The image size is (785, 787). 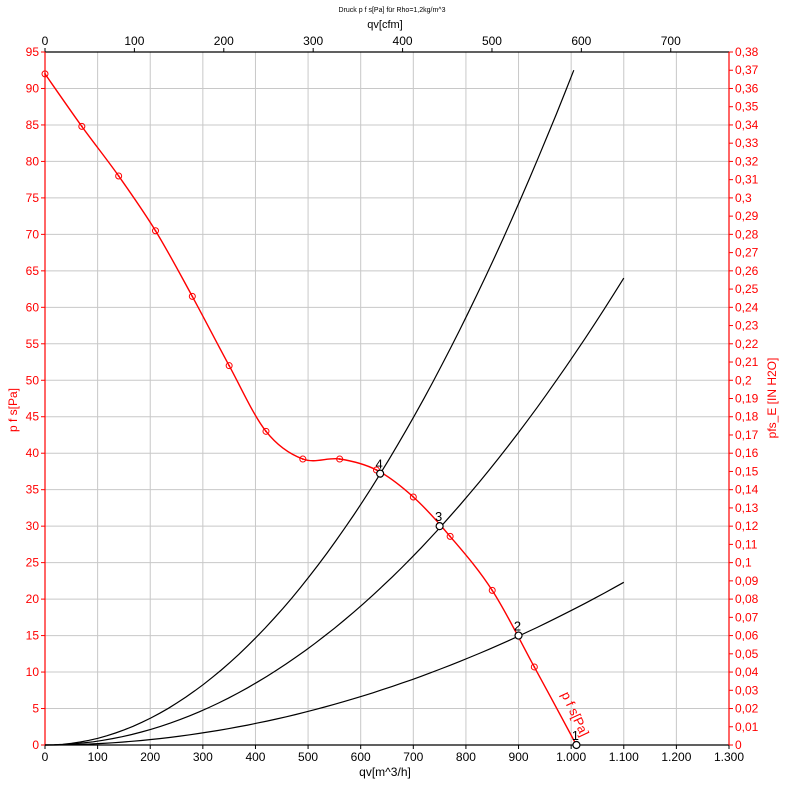 What do you see at coordinates (413, 757) in the screenshot?
I see `bottom-tick-label: 700` at bounding box center [413, 757].